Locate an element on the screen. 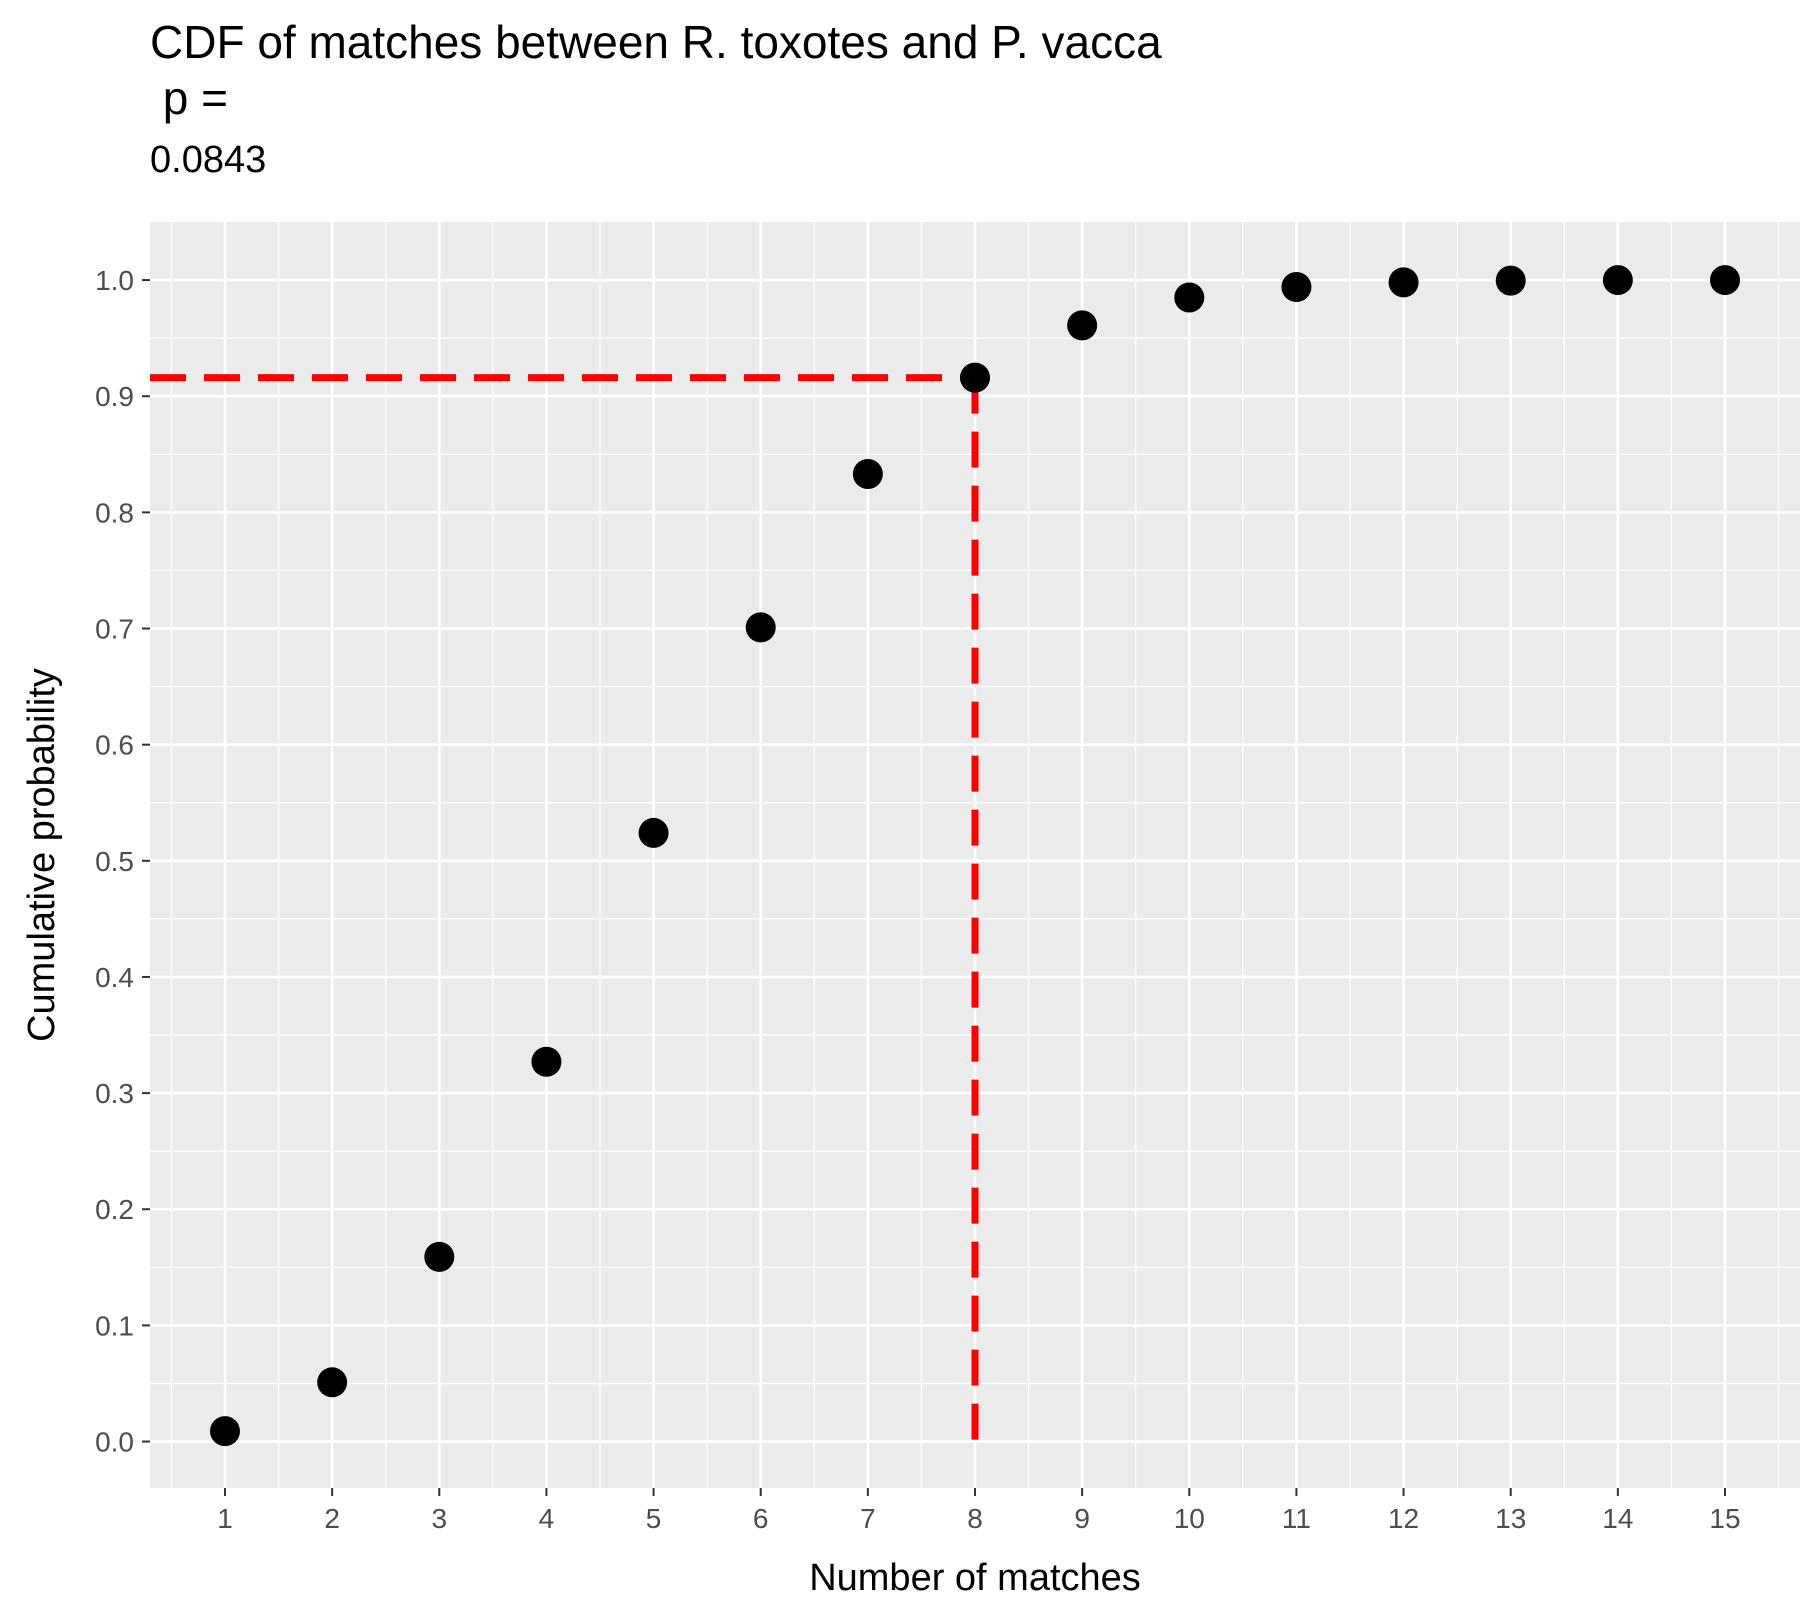  x-tick-label: 11 is located at coordinates (1296, 1518).